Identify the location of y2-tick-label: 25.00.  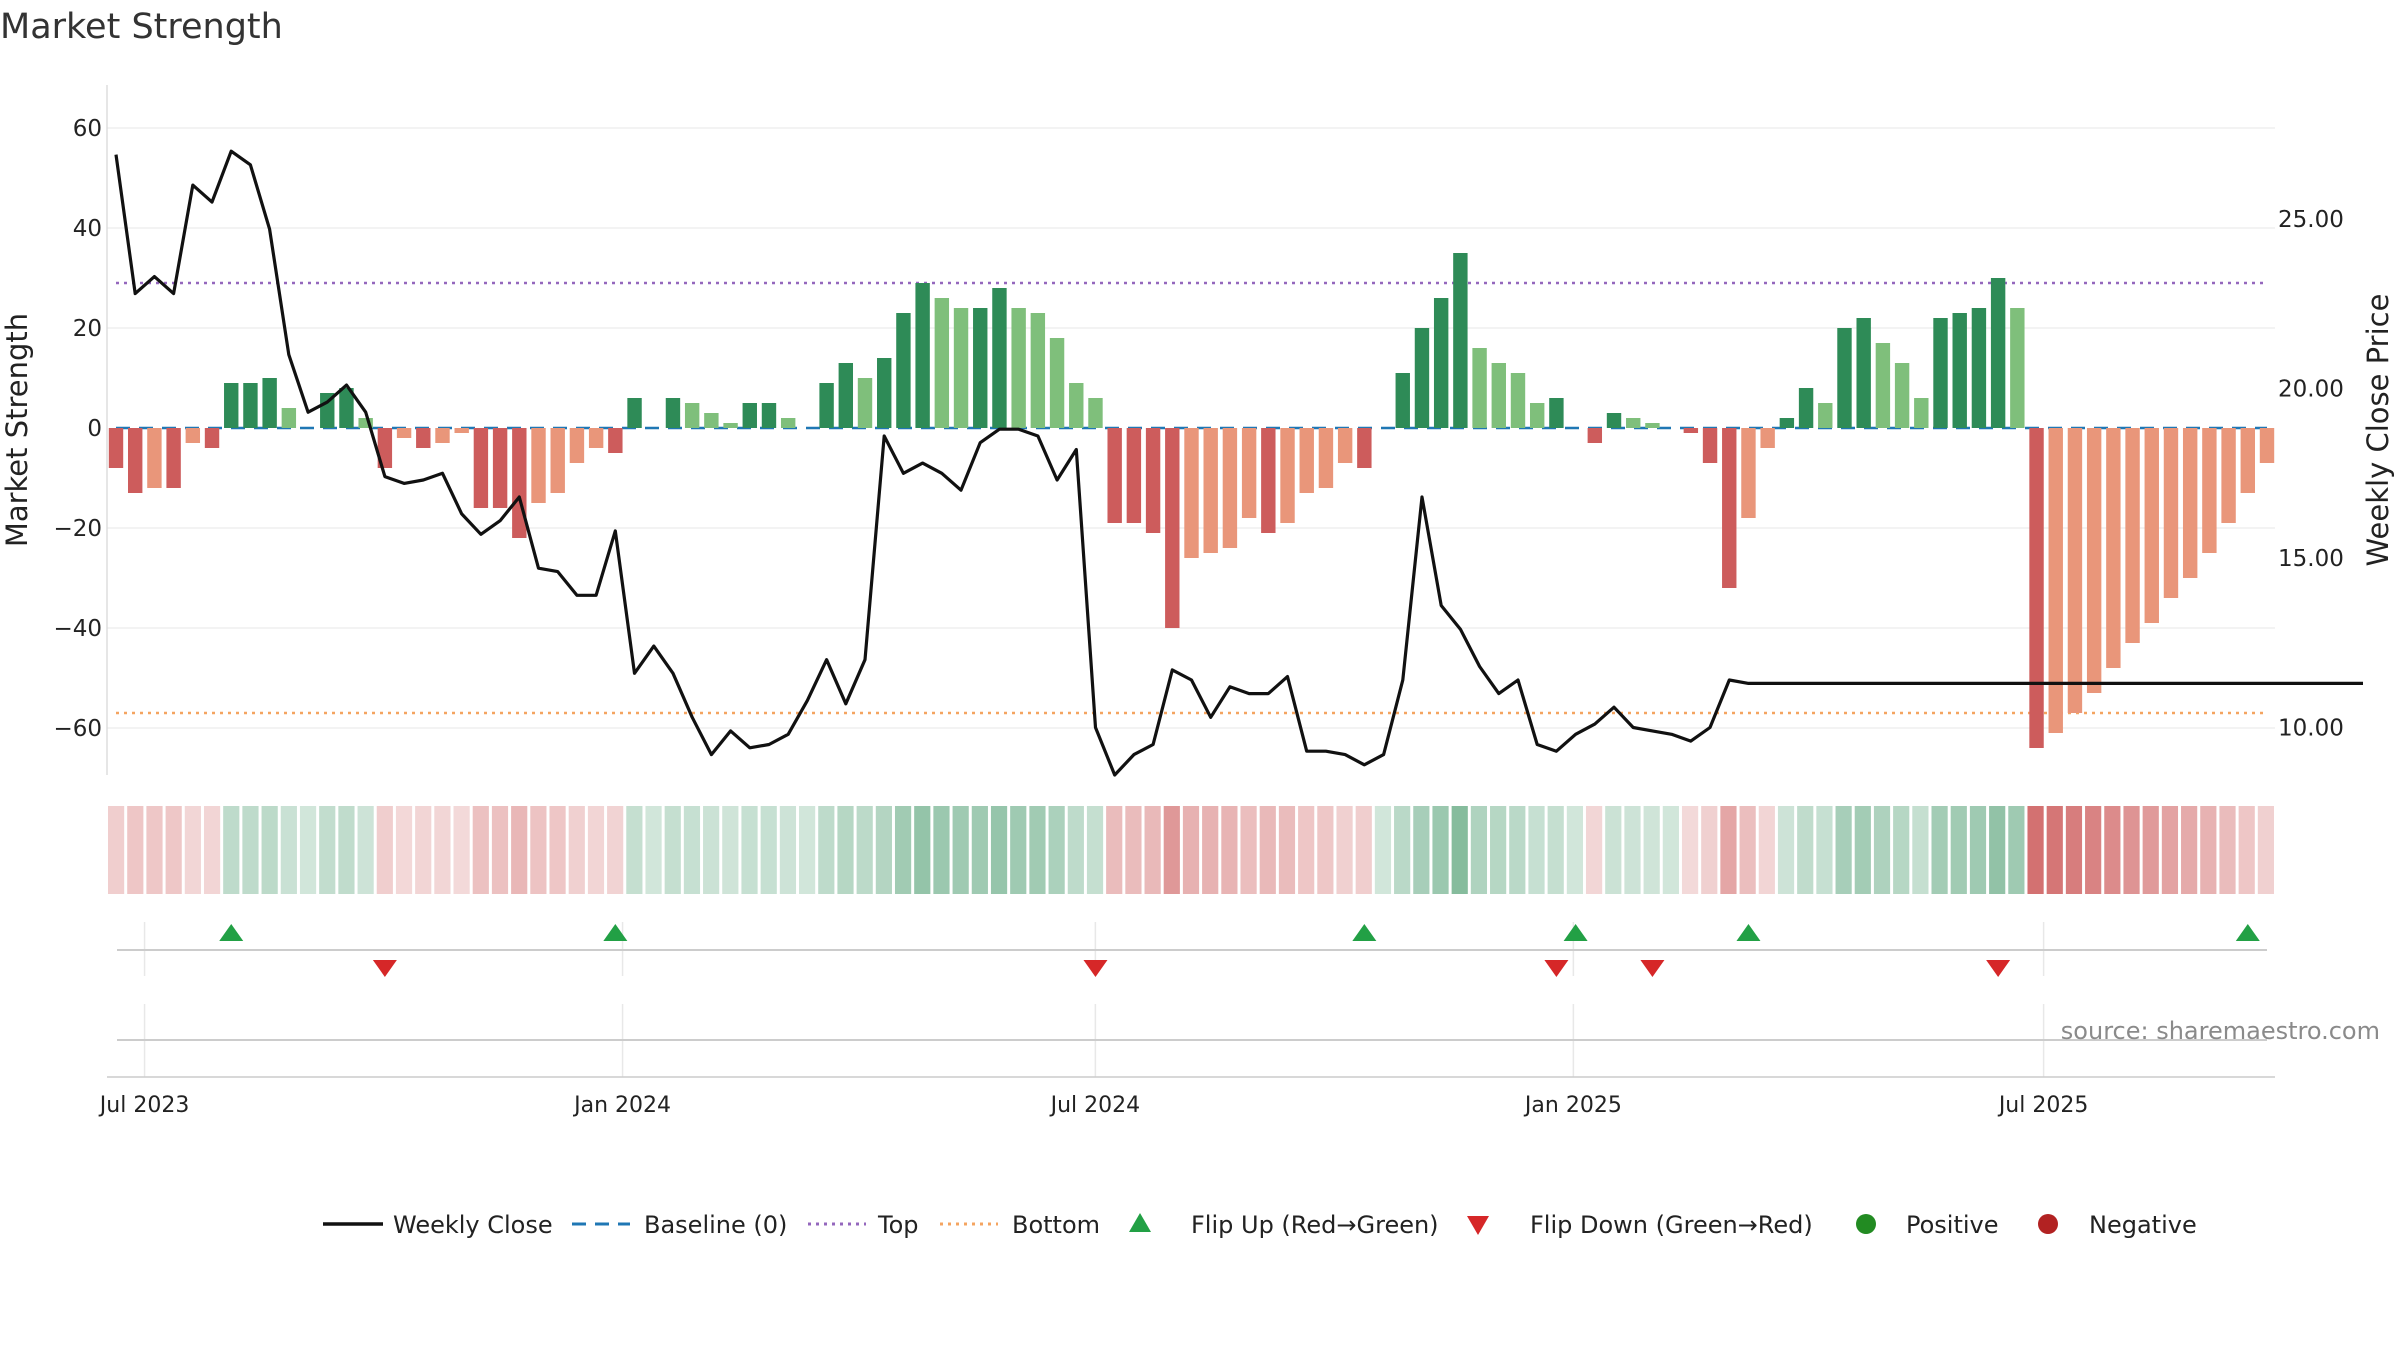
(2311, 220).